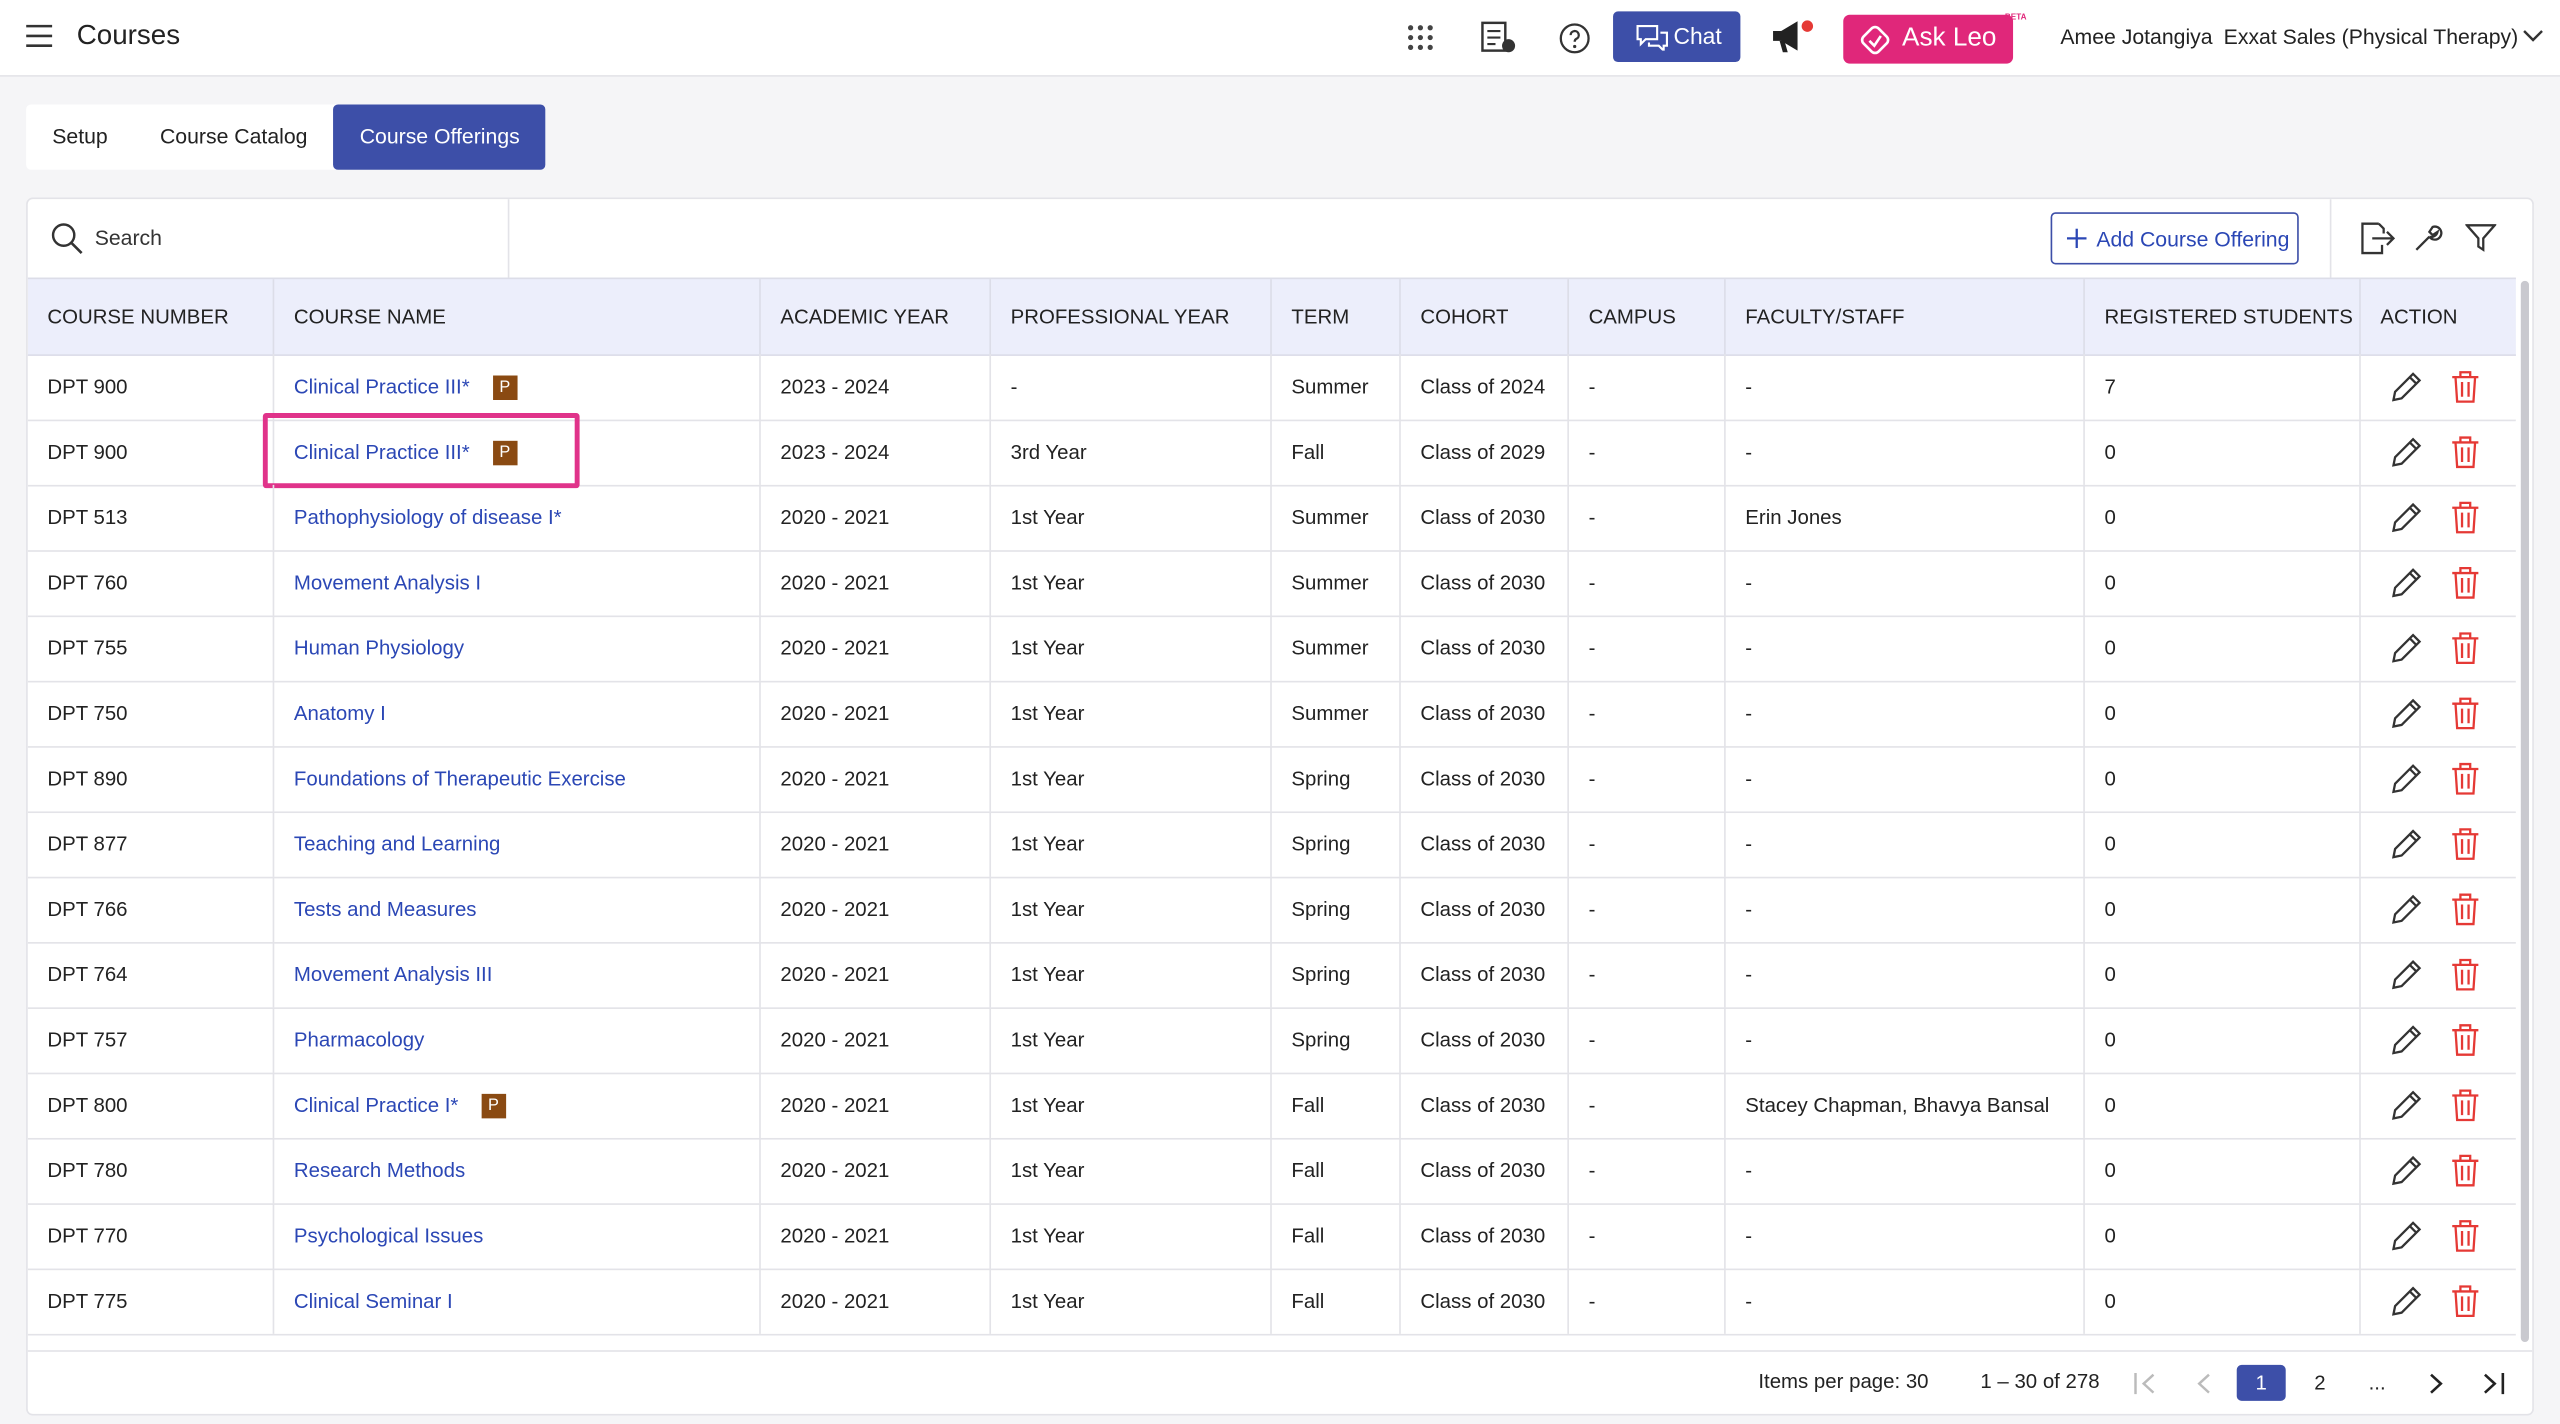 This screenshot has height=1424, width=2560. What do you see at coordinates (1793, 37) in the screenshot?
I see `announcements-icon` at bounding box center [1793, 37].